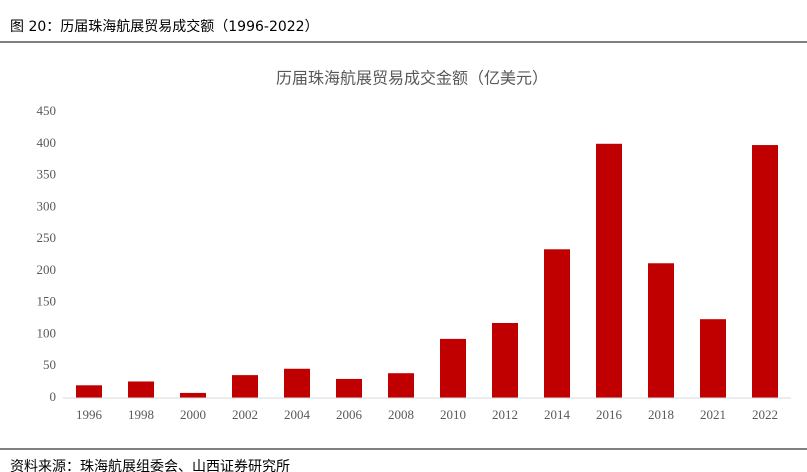  I want to click on y-tick-label: 300, so click(47, 205).